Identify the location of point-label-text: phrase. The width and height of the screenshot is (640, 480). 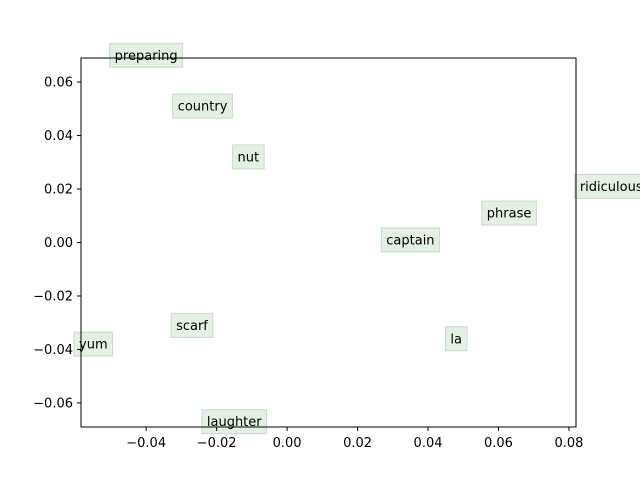
(509, 214).